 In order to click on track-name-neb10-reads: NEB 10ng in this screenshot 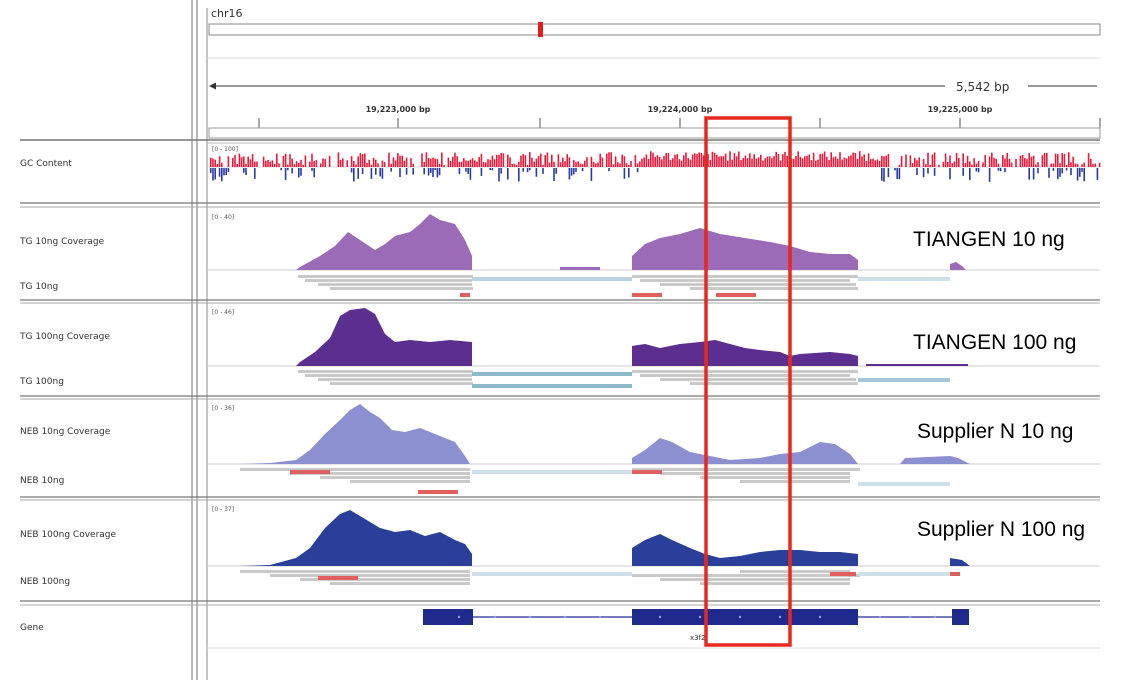, I will do `click(42, 481)`.